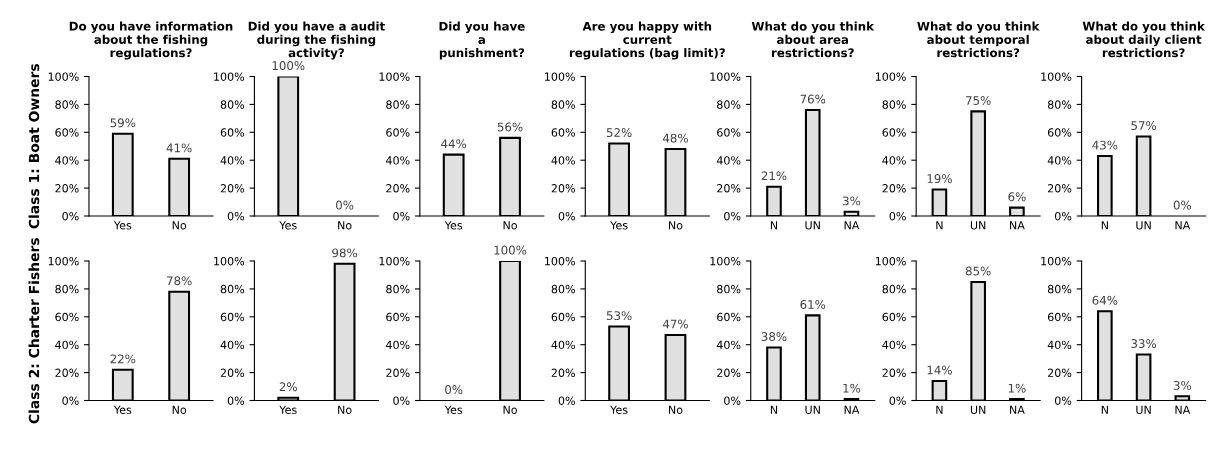 This screenshot has height=450, width=1219. I want to click on data-label: 41%, so click(179, 148).